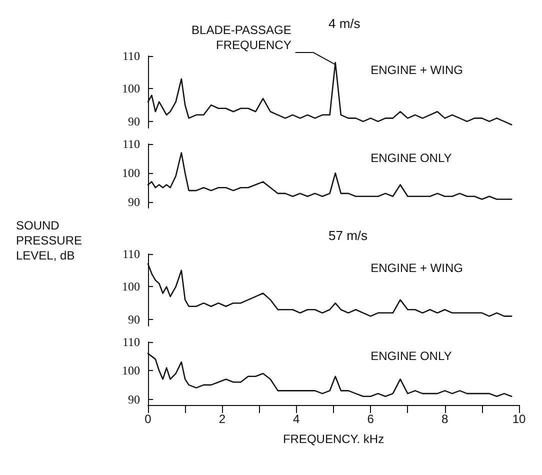 This screenshot has height=475, width=542. What do you see at coordinates (51, 240) in the screenshot?
I see `y-axis-title: SOUND PRESSURE LEVEL, dB` at bounding box center [51, 240].